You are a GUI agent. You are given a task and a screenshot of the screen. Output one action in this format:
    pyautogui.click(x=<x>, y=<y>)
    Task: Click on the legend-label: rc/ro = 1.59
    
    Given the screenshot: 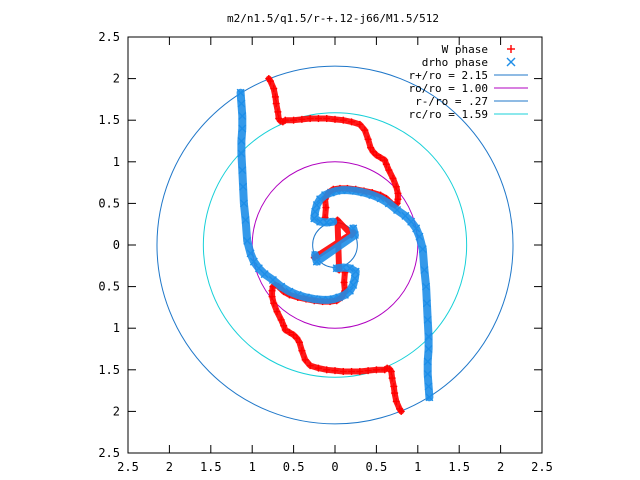 What is the action you would take?
    pyautogui.click(x=448, y=114)
    